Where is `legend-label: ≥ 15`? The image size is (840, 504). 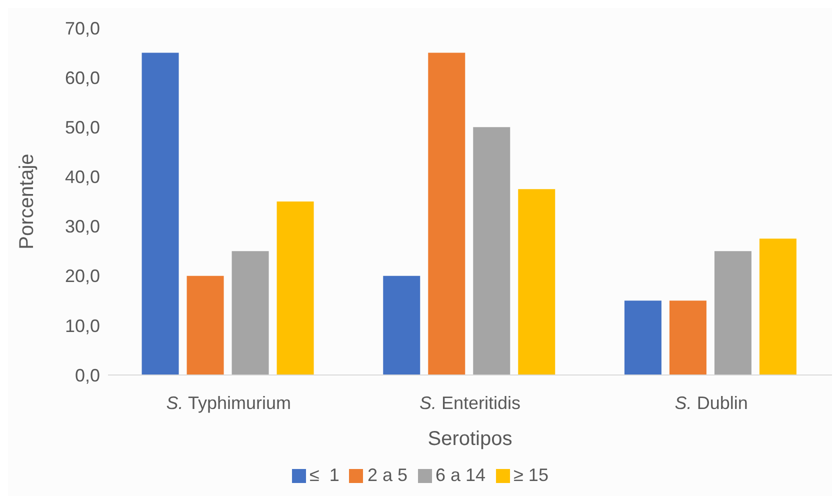 legend-label: ≥ 15 is located at coordinates (531, 475).